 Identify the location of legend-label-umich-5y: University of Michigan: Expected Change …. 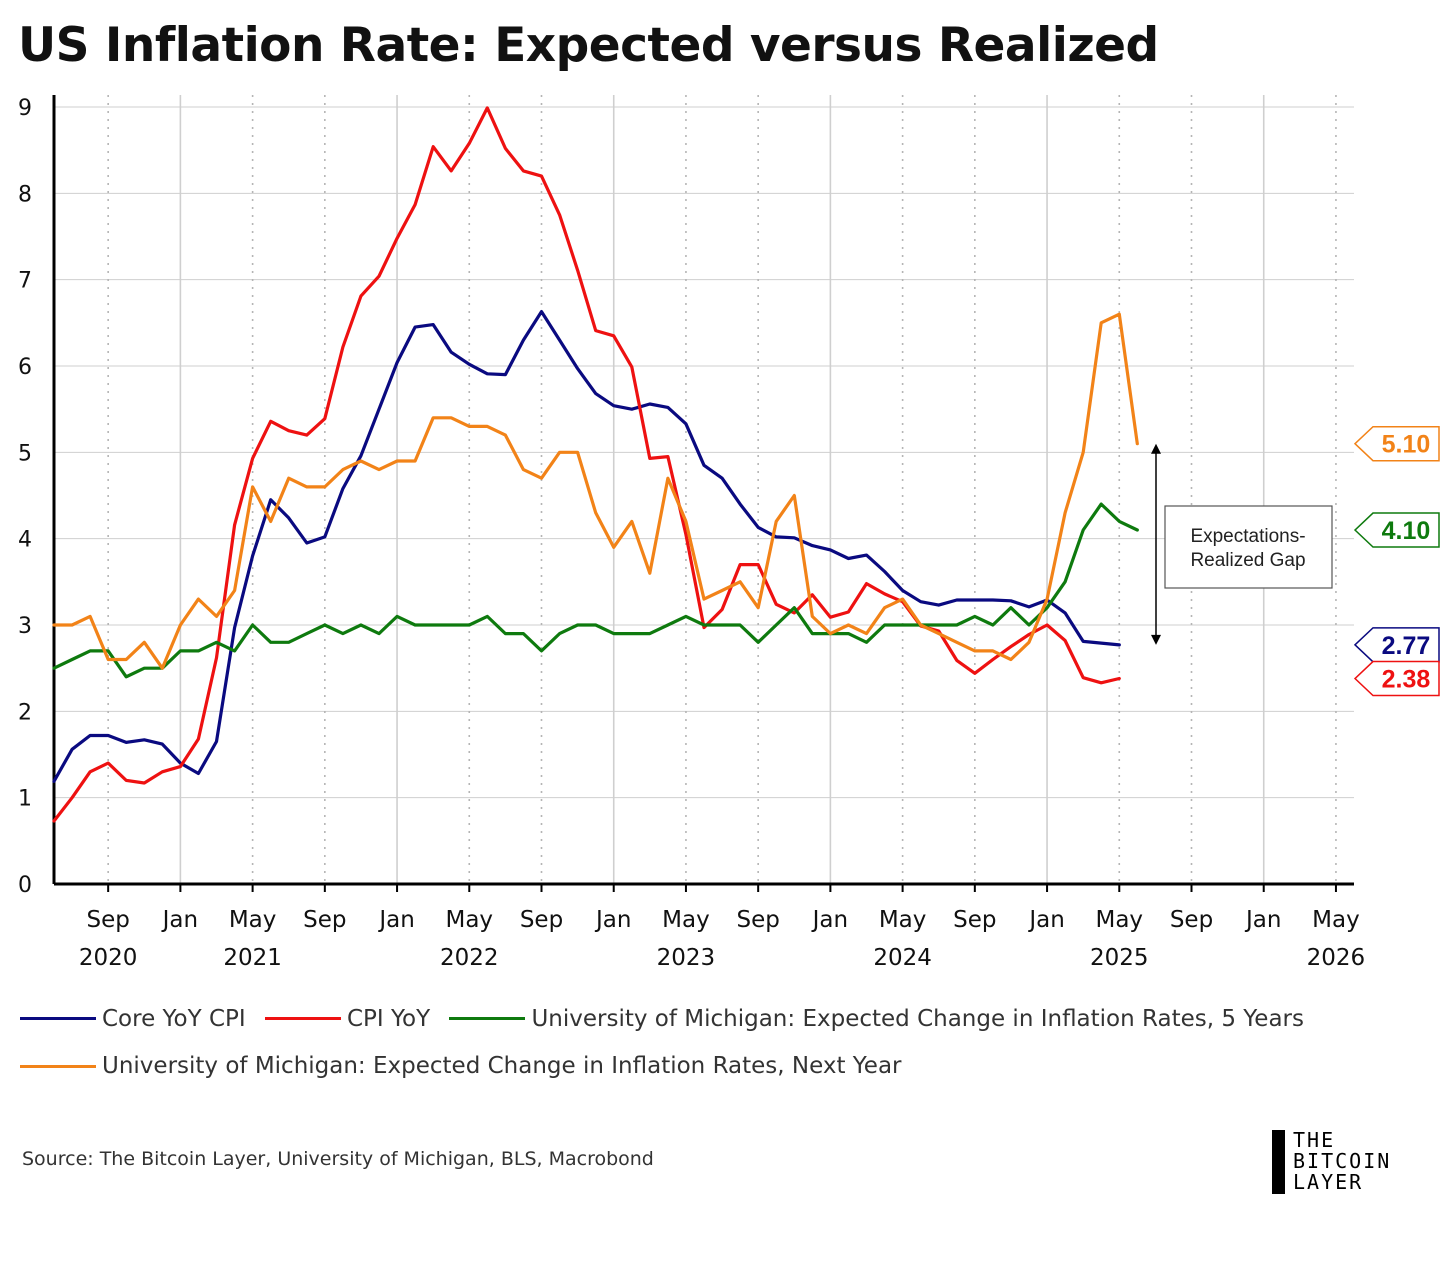
(917, 1018).